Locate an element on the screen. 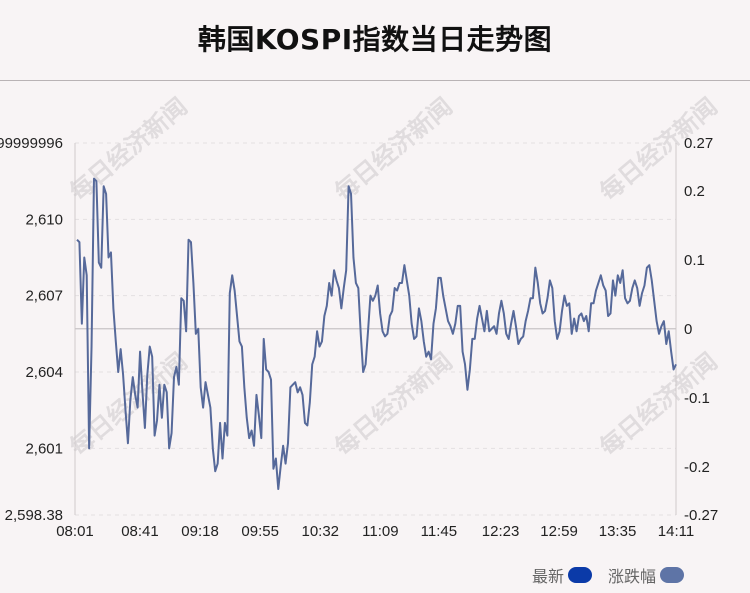 The height and width of the screenshot is (593, 750). y-left-tick-label: 2,598.38 is located at coordinates (34, 515).